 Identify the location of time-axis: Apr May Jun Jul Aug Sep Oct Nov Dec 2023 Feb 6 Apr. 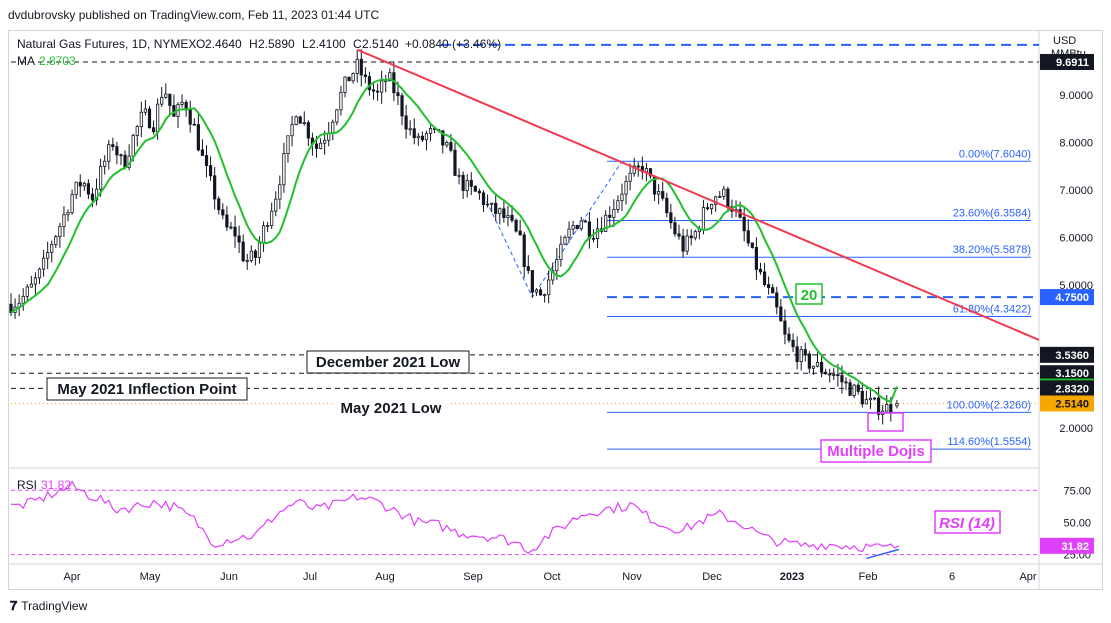
(549, 577).